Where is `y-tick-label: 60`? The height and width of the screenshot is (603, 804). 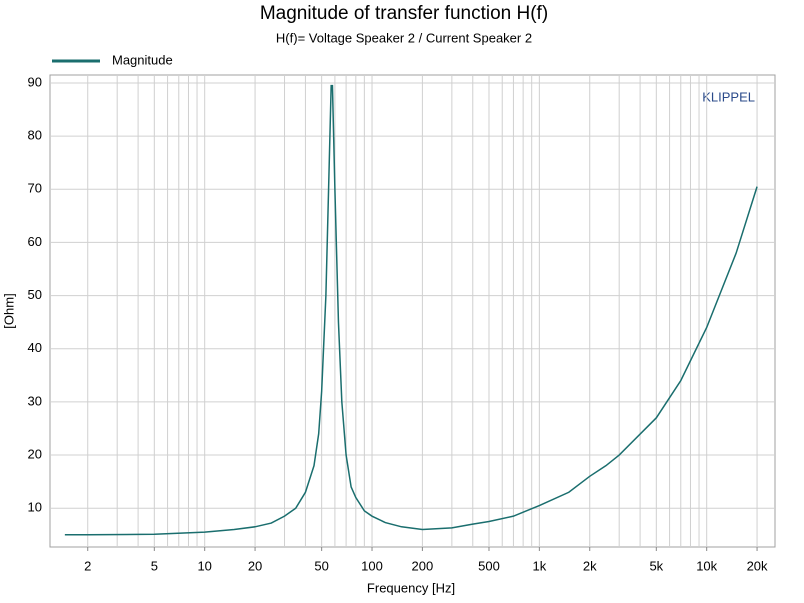 y-tick-label: 60 is located at coordinates (35, 241).